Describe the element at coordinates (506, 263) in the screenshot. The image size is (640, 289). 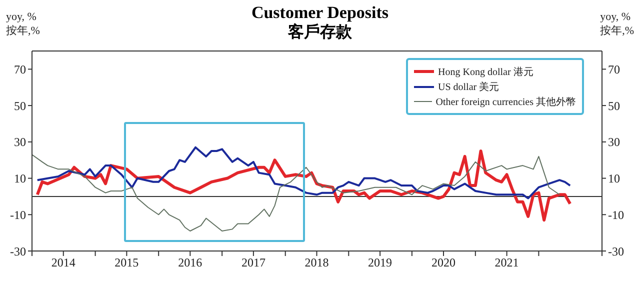
I see `x-tick-label: 2021` at that location.